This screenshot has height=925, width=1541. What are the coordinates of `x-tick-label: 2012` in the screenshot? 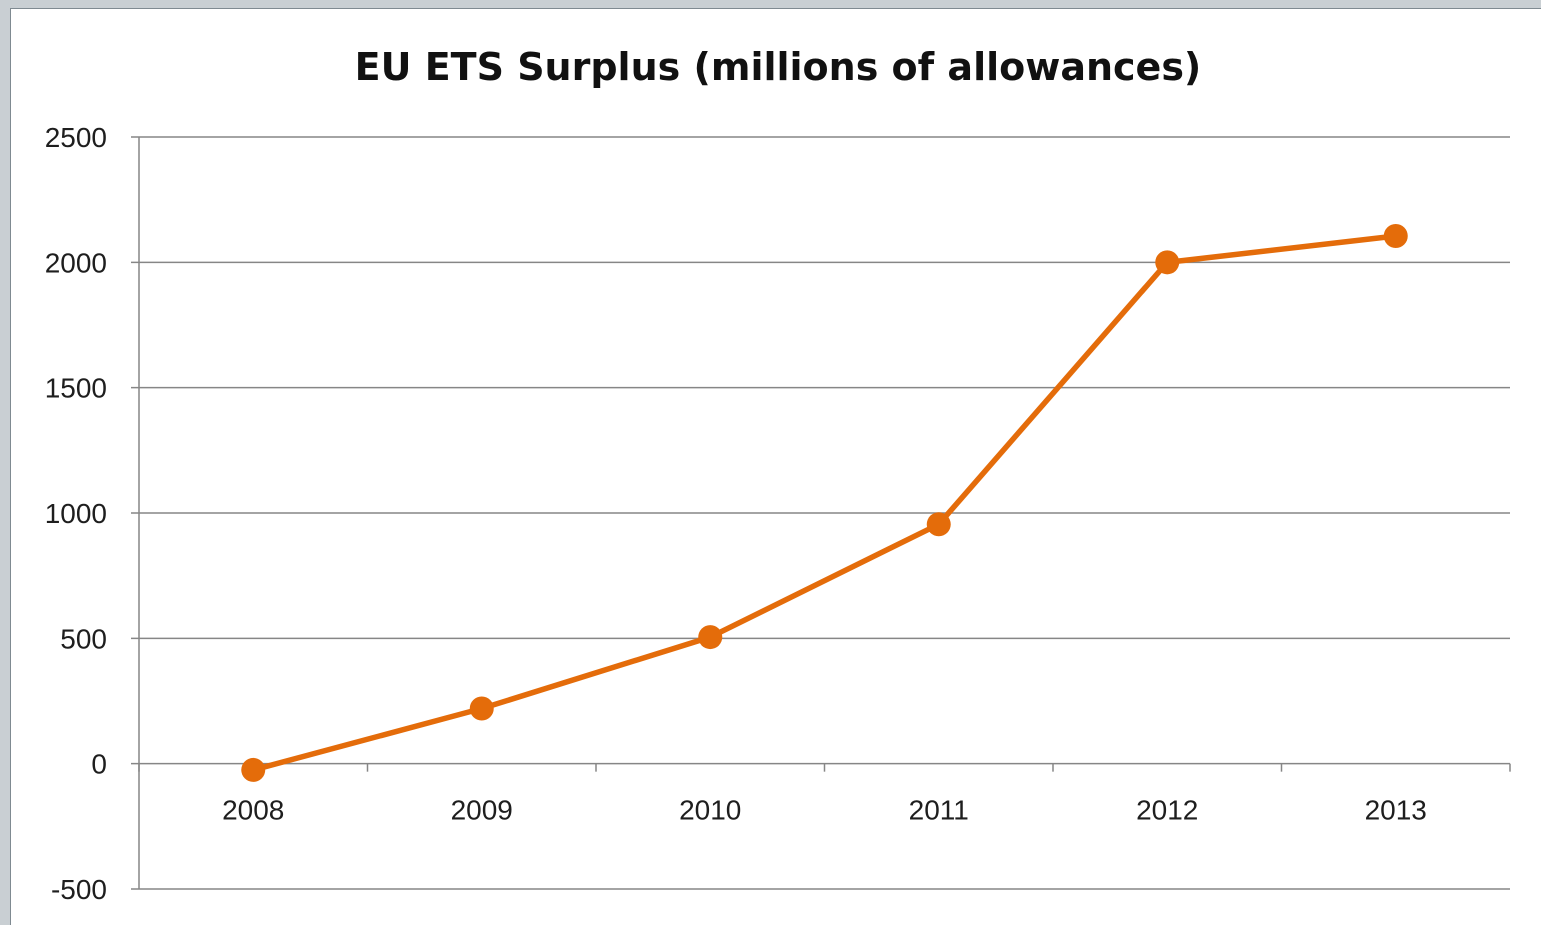 It's located at (1167, 810).